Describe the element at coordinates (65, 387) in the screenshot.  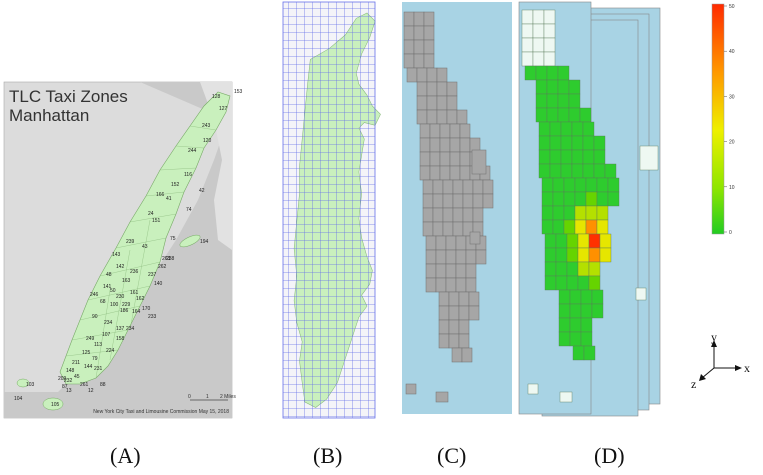
I see `zone-label: 87` at that location.